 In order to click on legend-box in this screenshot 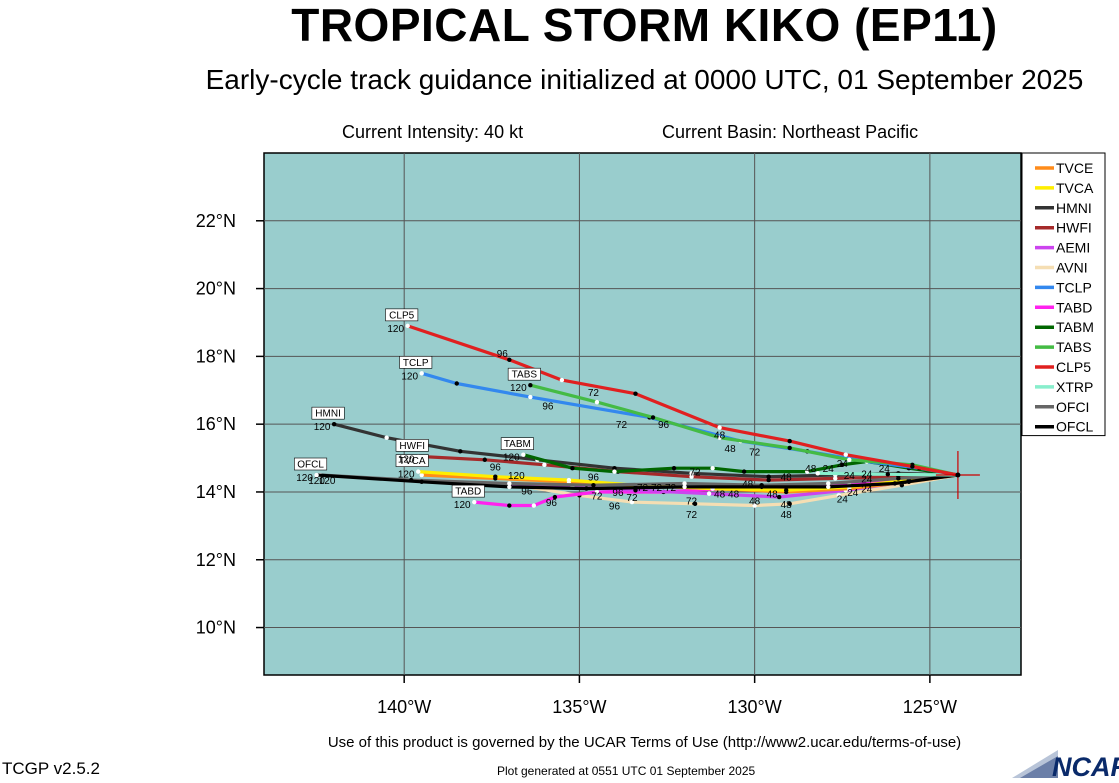, I will do `click(1063, 294)`.